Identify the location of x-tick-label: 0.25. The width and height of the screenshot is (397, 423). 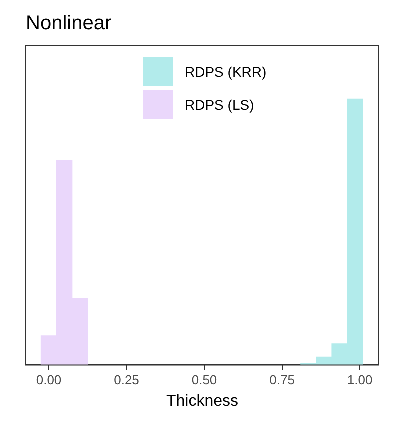
(127, 380).